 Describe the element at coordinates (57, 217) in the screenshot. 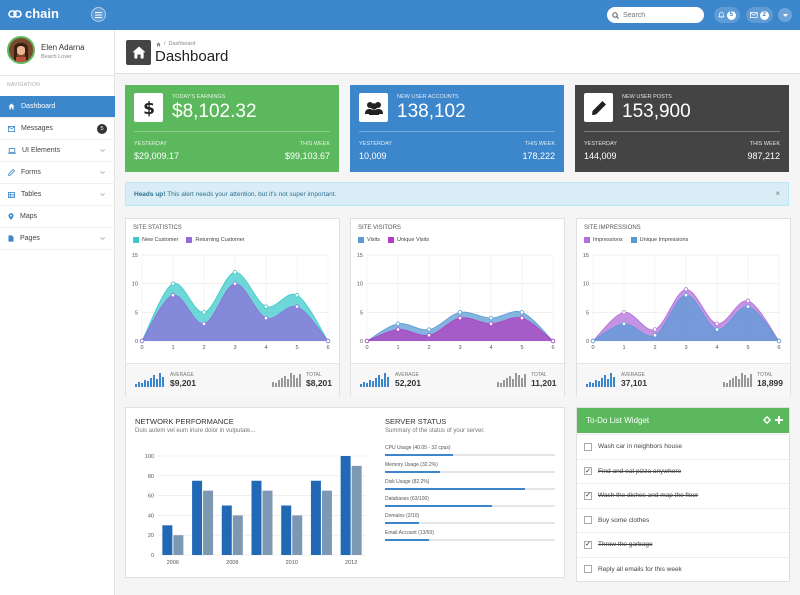

I see `sidebar-item-maps: Maps` at that location.